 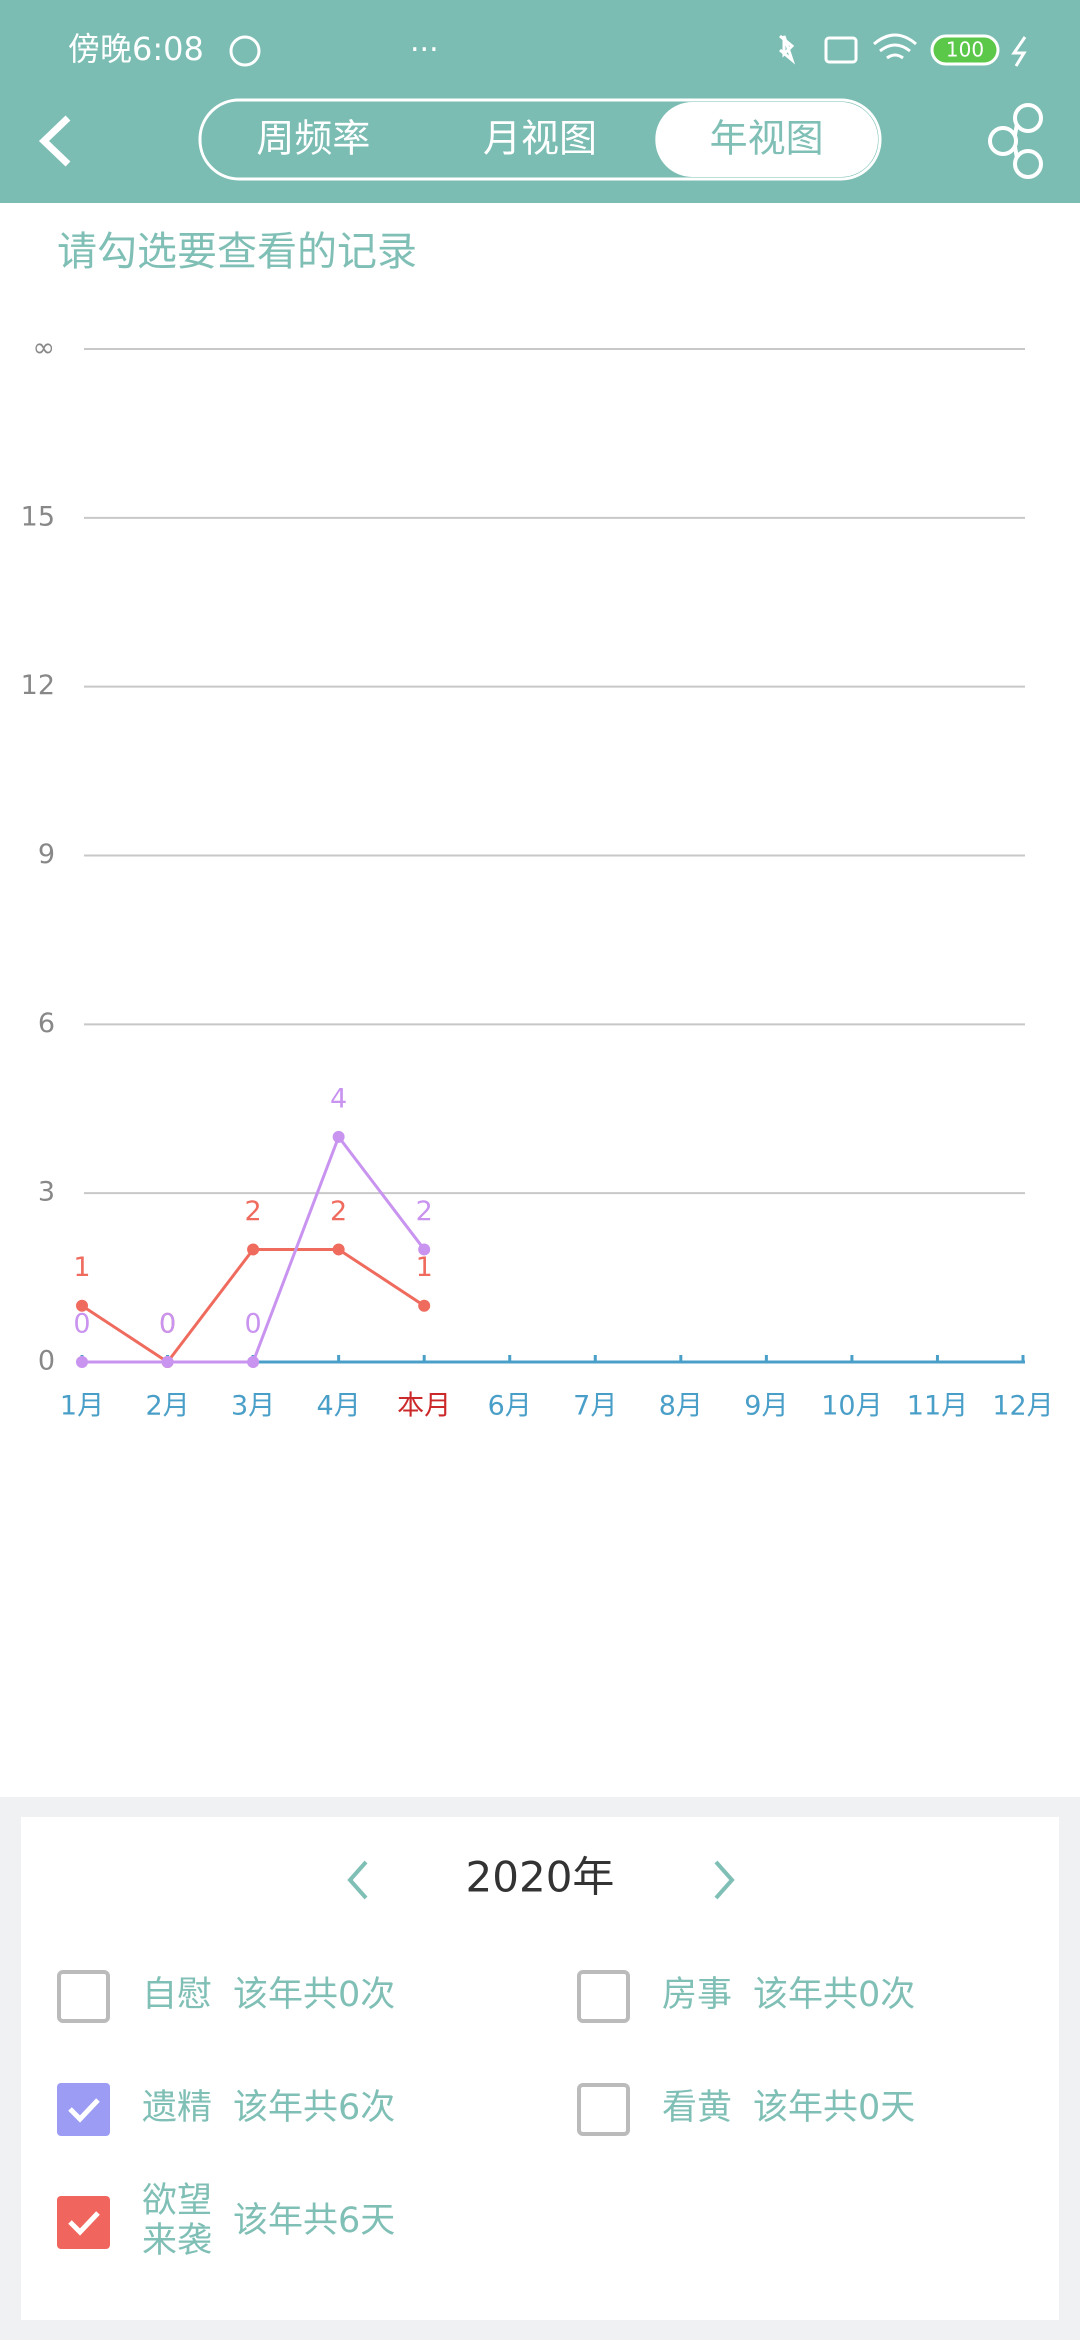 I want to click on next-year, so click(x=724, y=1880).